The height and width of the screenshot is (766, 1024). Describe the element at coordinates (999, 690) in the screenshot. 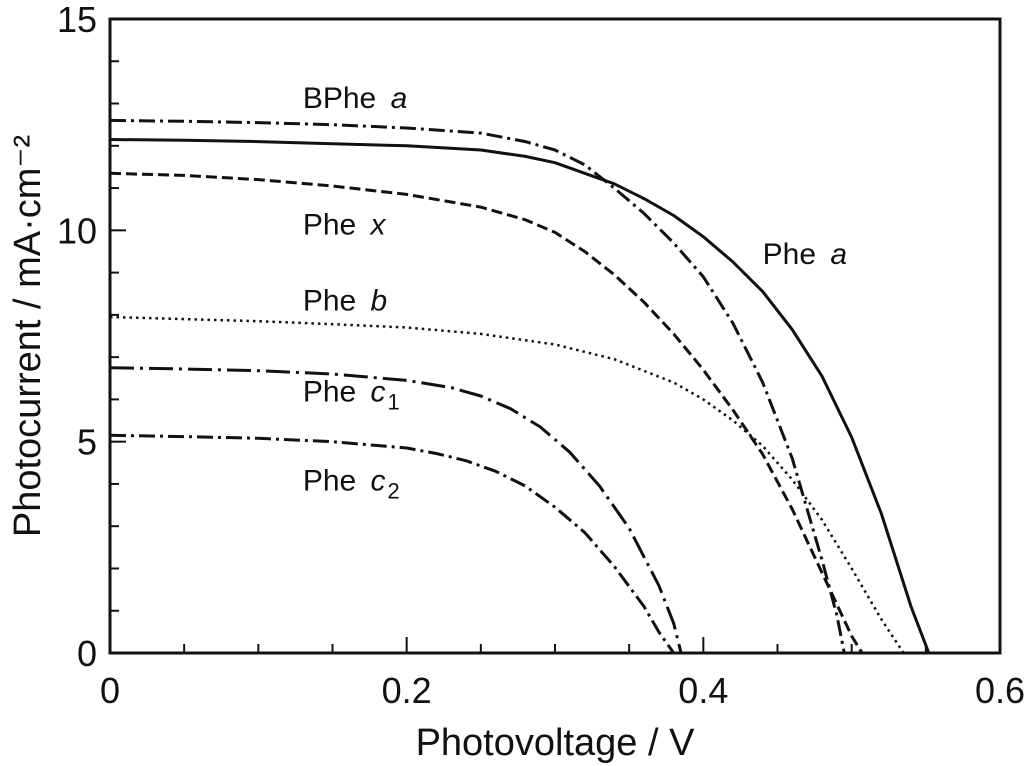

I see `x-tick-label: 0.6` at that location.